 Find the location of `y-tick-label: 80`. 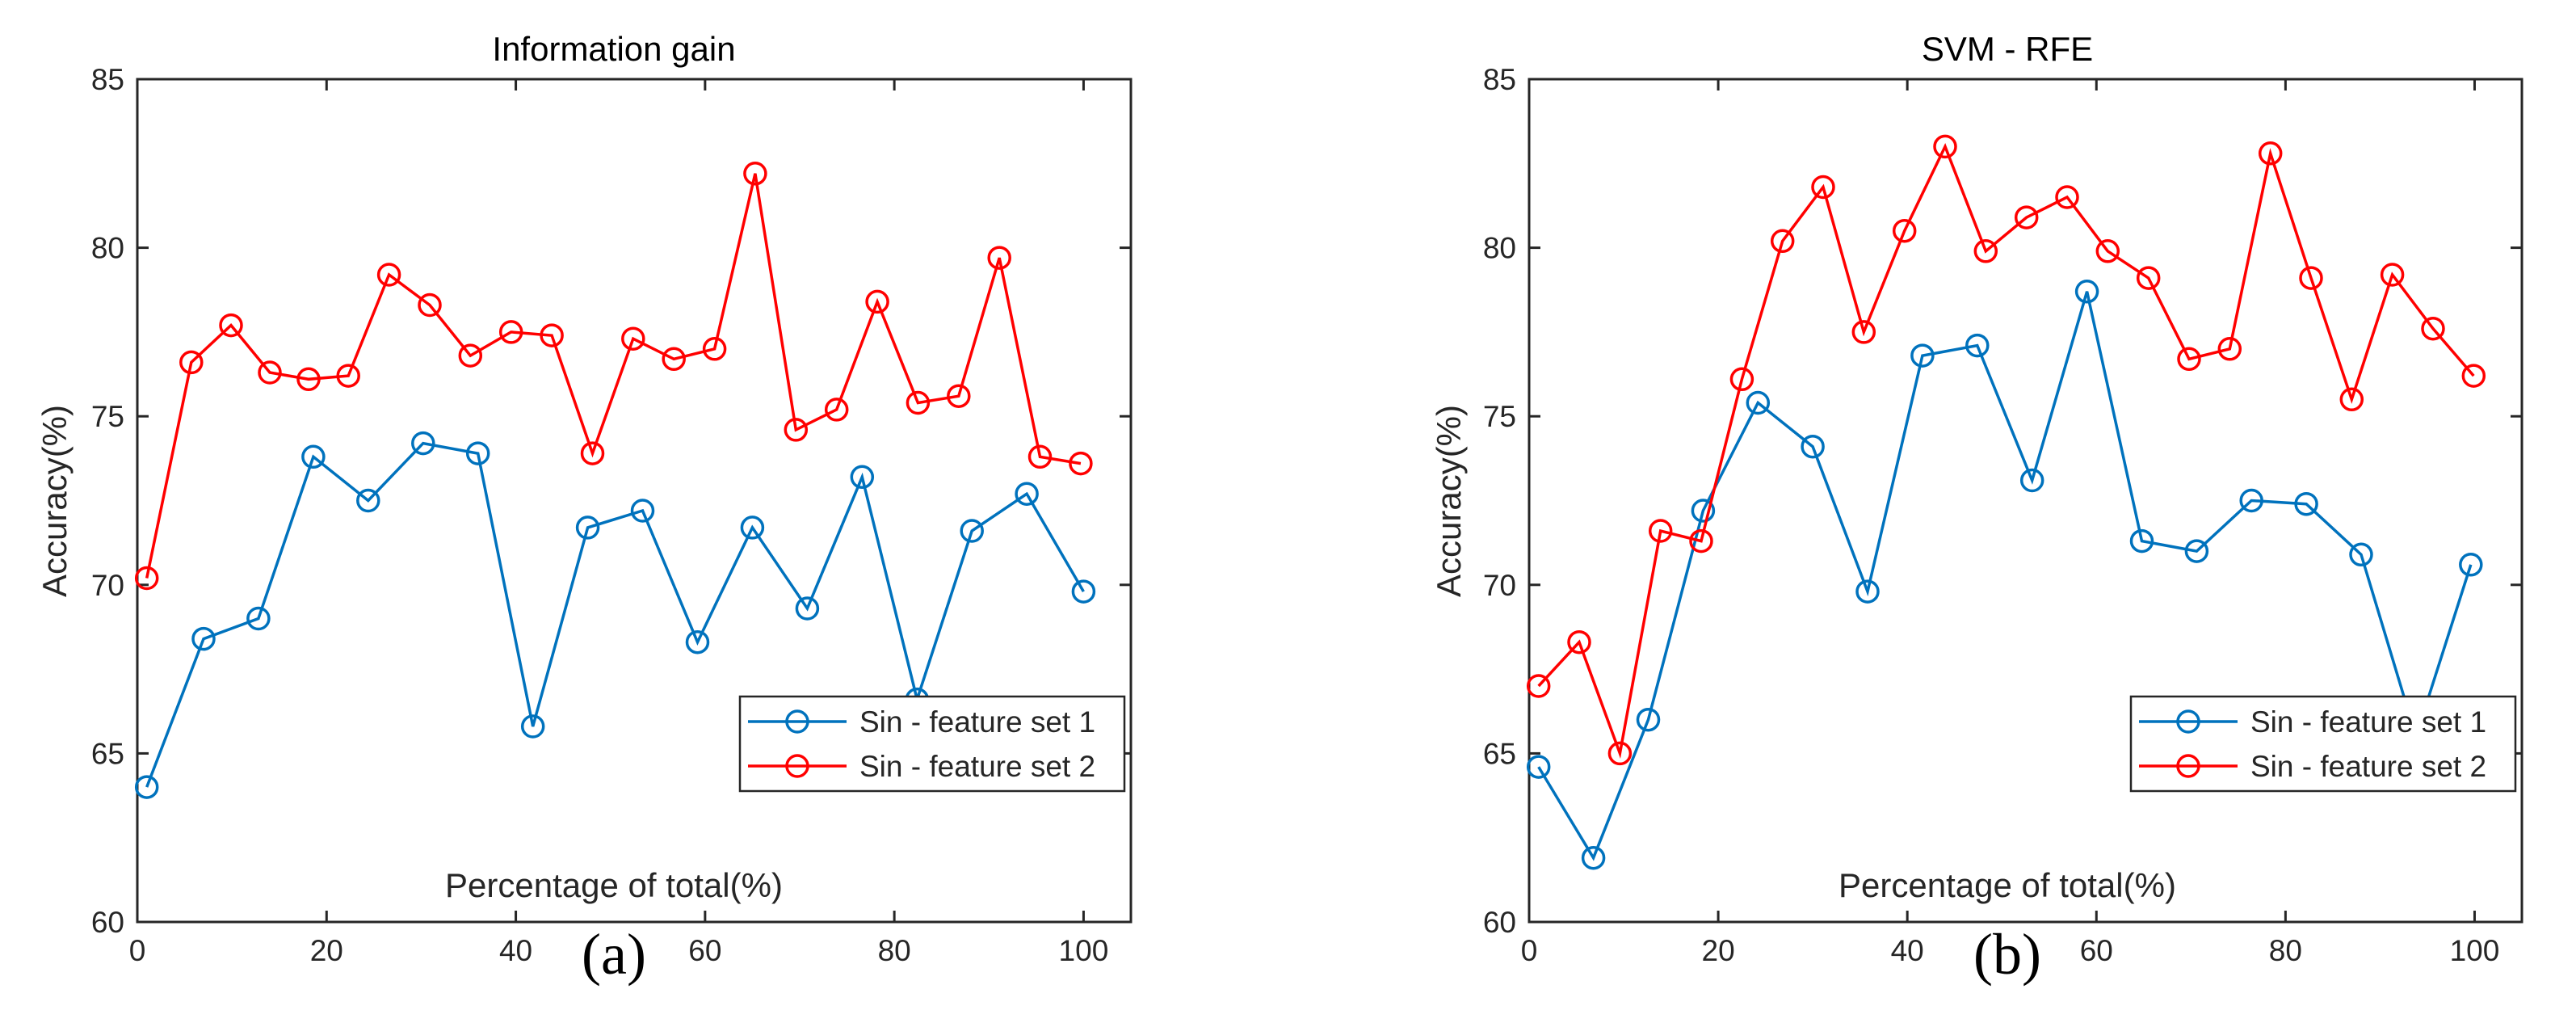

y-tick-label: 80 is located at coordinates (1499, 248).